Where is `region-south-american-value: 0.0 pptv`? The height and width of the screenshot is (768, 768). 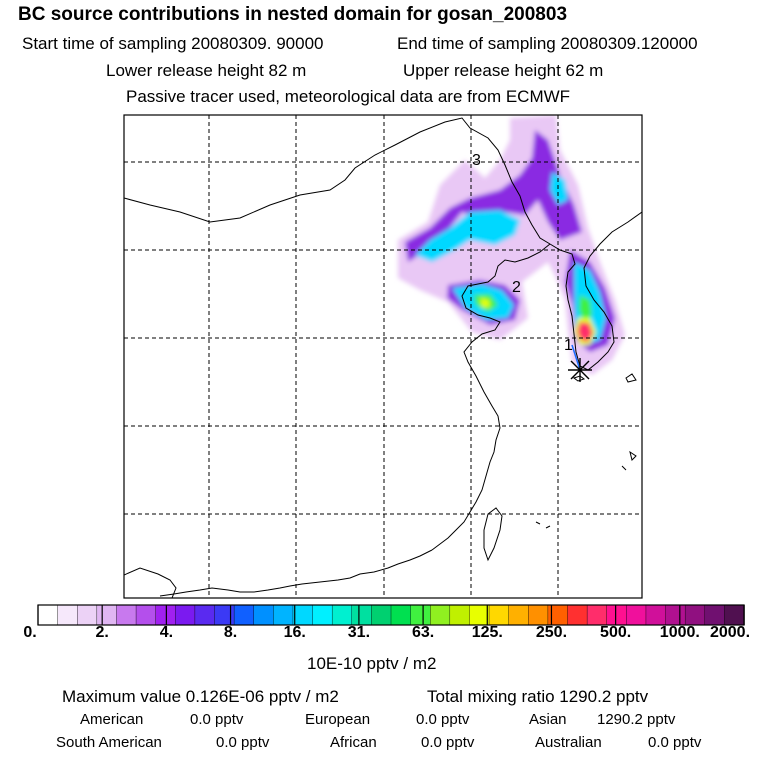 region-south-american-value: 0.0 pptv is located at coordinates (243, 742).